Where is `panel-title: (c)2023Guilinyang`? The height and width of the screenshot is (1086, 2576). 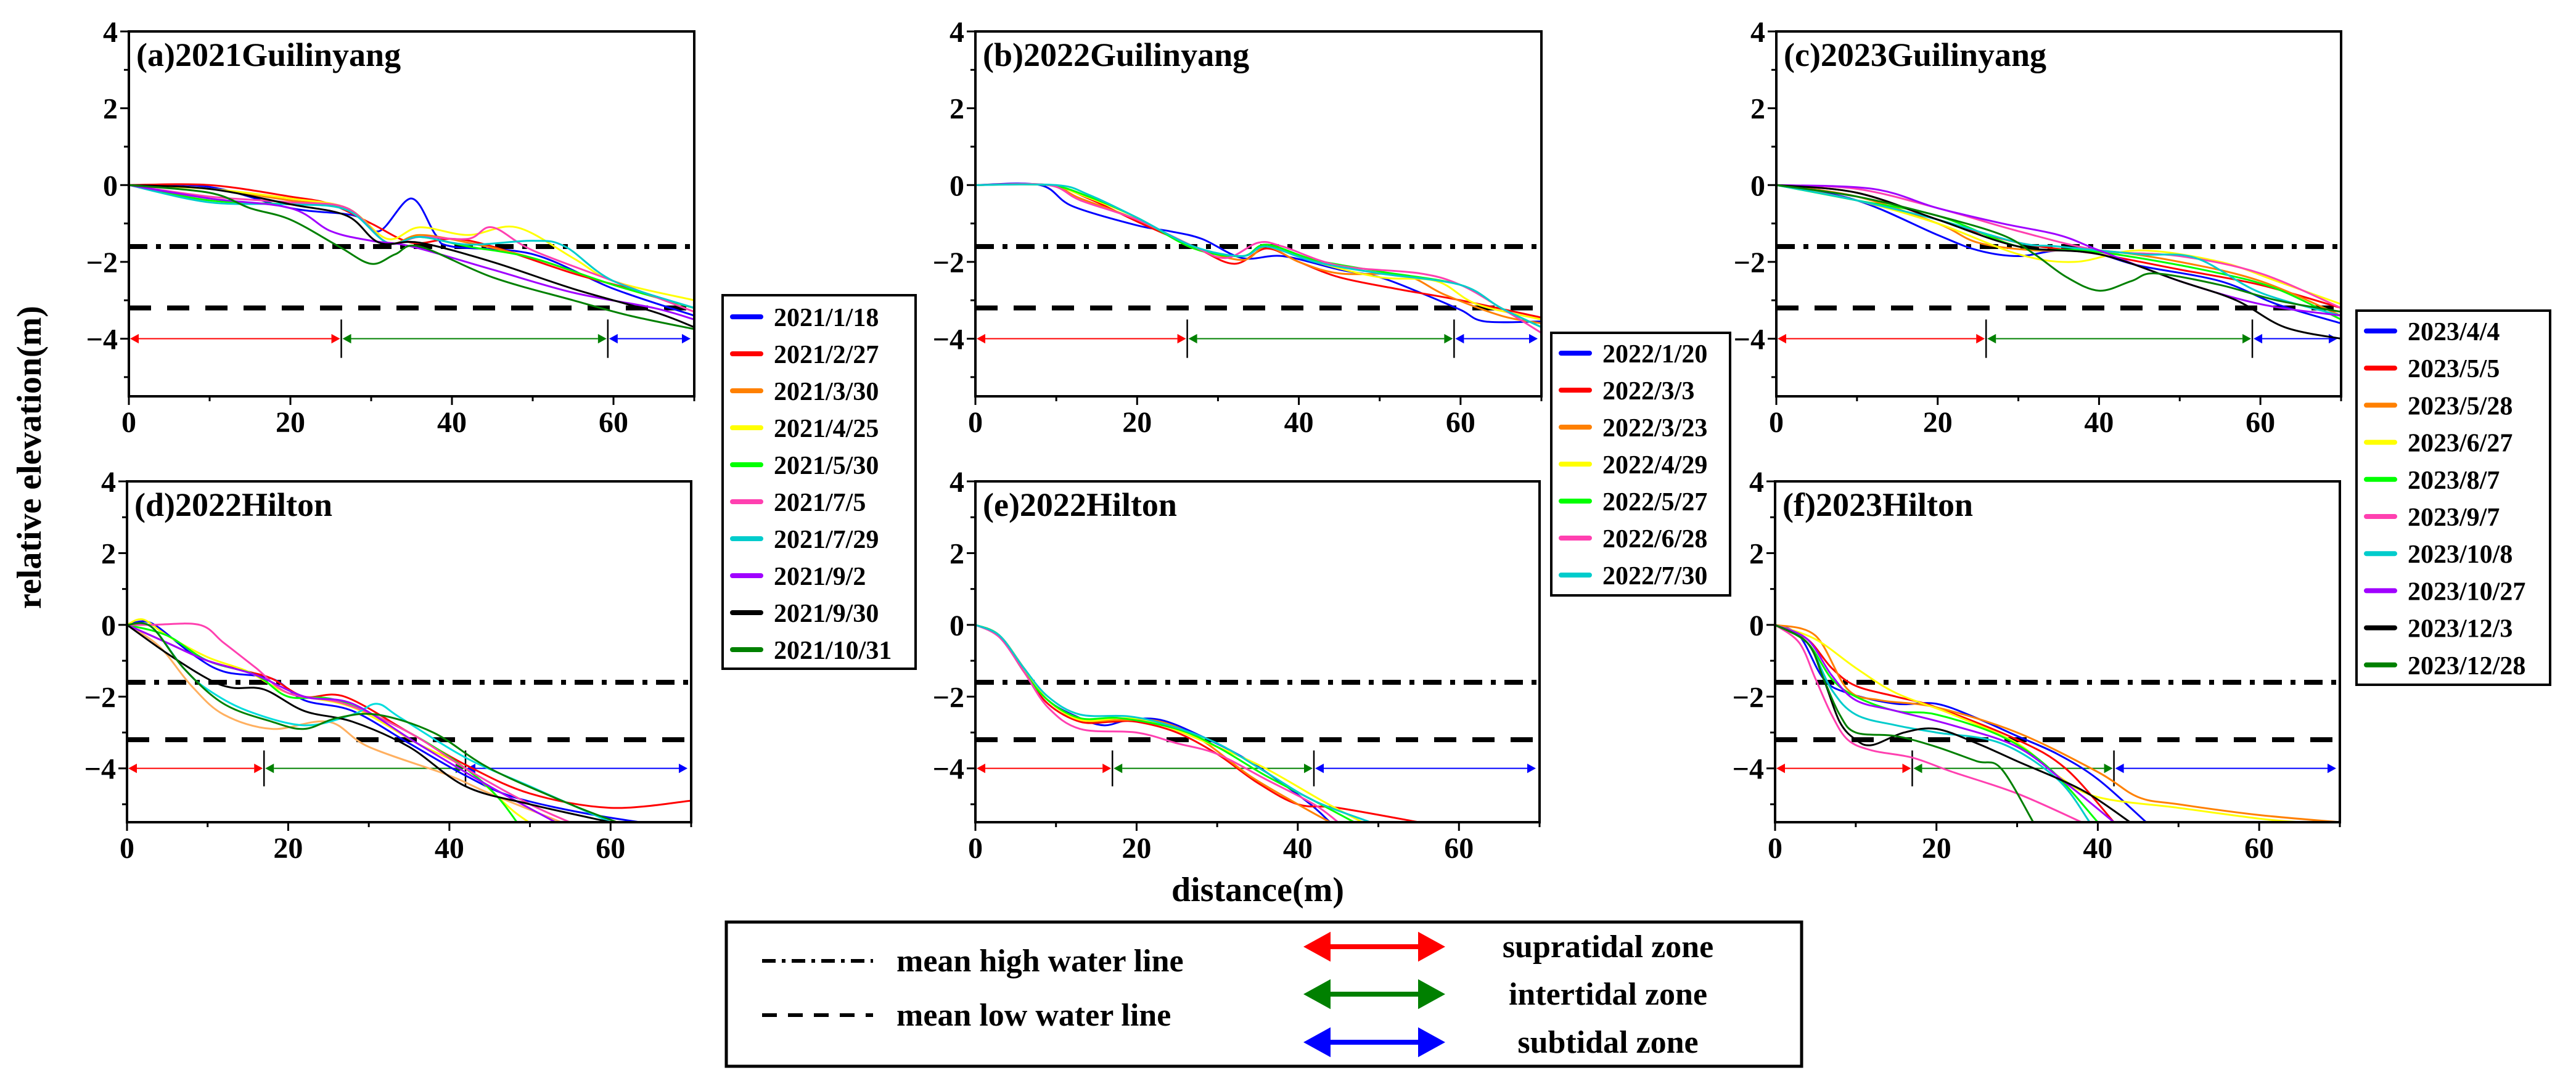
panel-title: (c)2023Guilinyang is located at coordinates (1915, 54).